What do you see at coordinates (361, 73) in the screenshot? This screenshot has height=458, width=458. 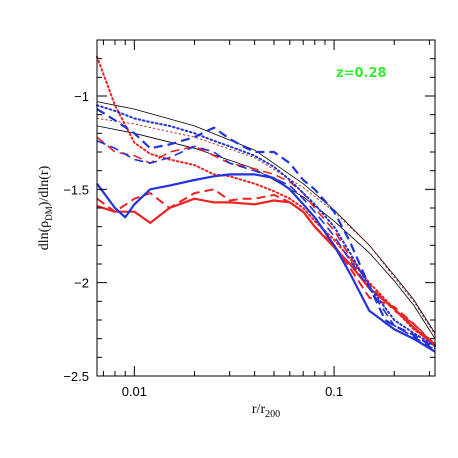 I see `redshift-annotation: z=0.28` at bounding box center [361, 73].